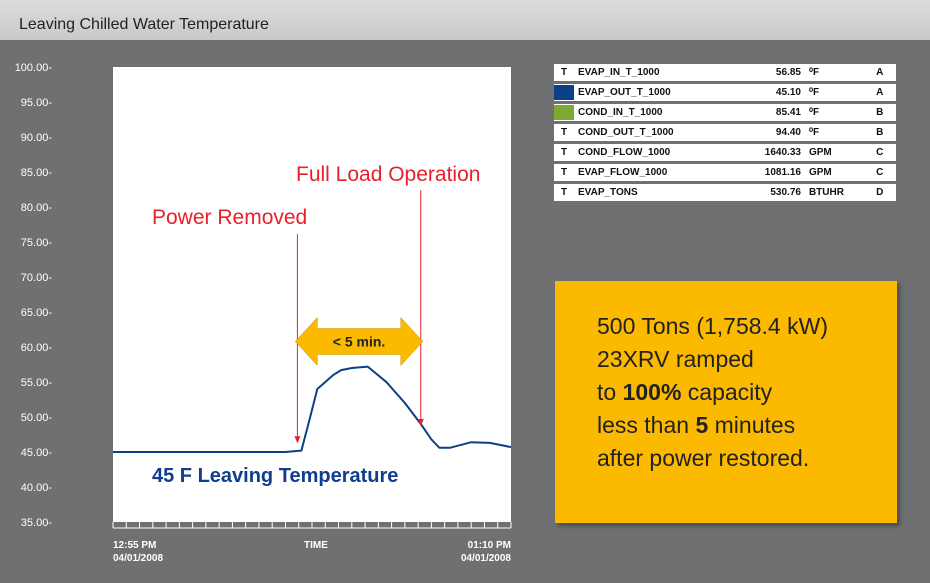 This screenshot has width=930, height=583. Describe the element at coordinates (420, 422) in the screenshot. I see `full-load-arrowhead` at that location.